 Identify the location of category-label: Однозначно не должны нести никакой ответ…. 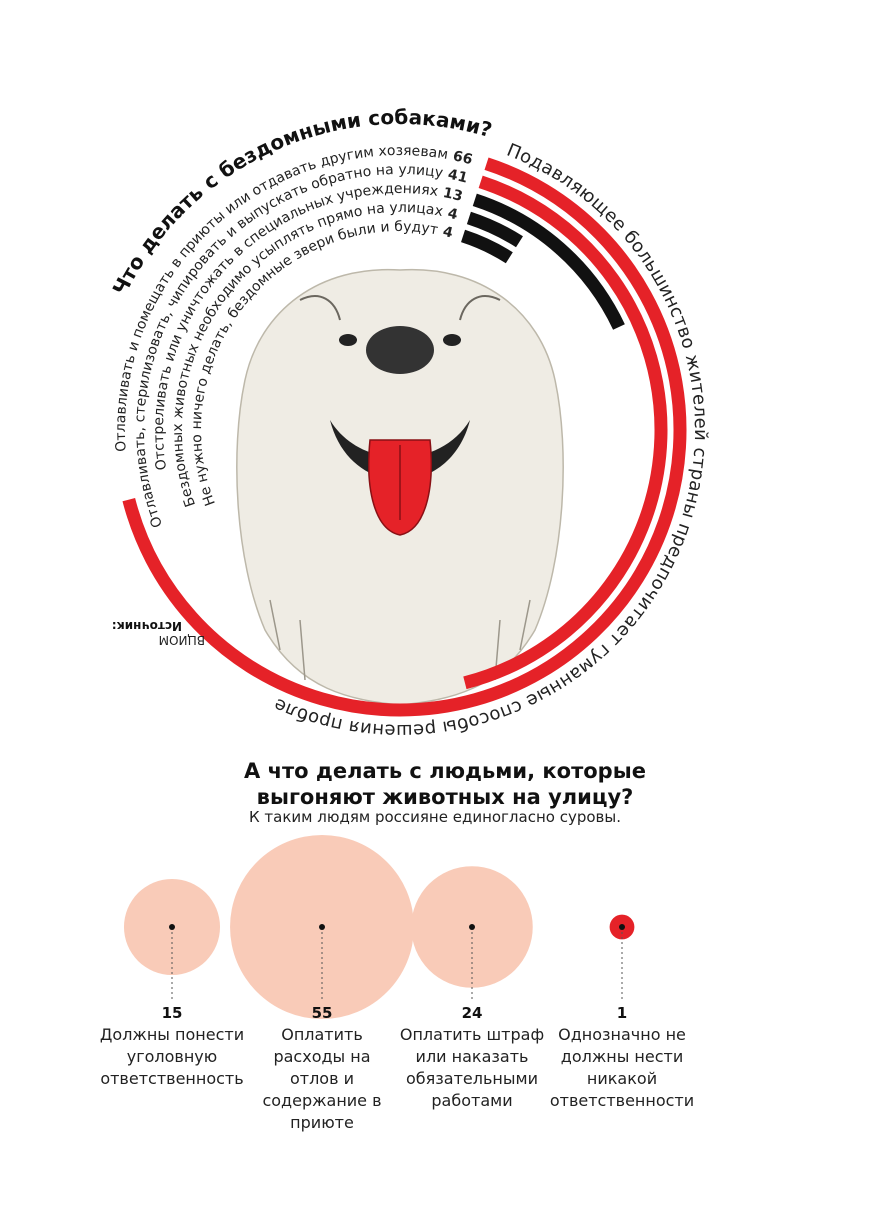
(622, 1067).